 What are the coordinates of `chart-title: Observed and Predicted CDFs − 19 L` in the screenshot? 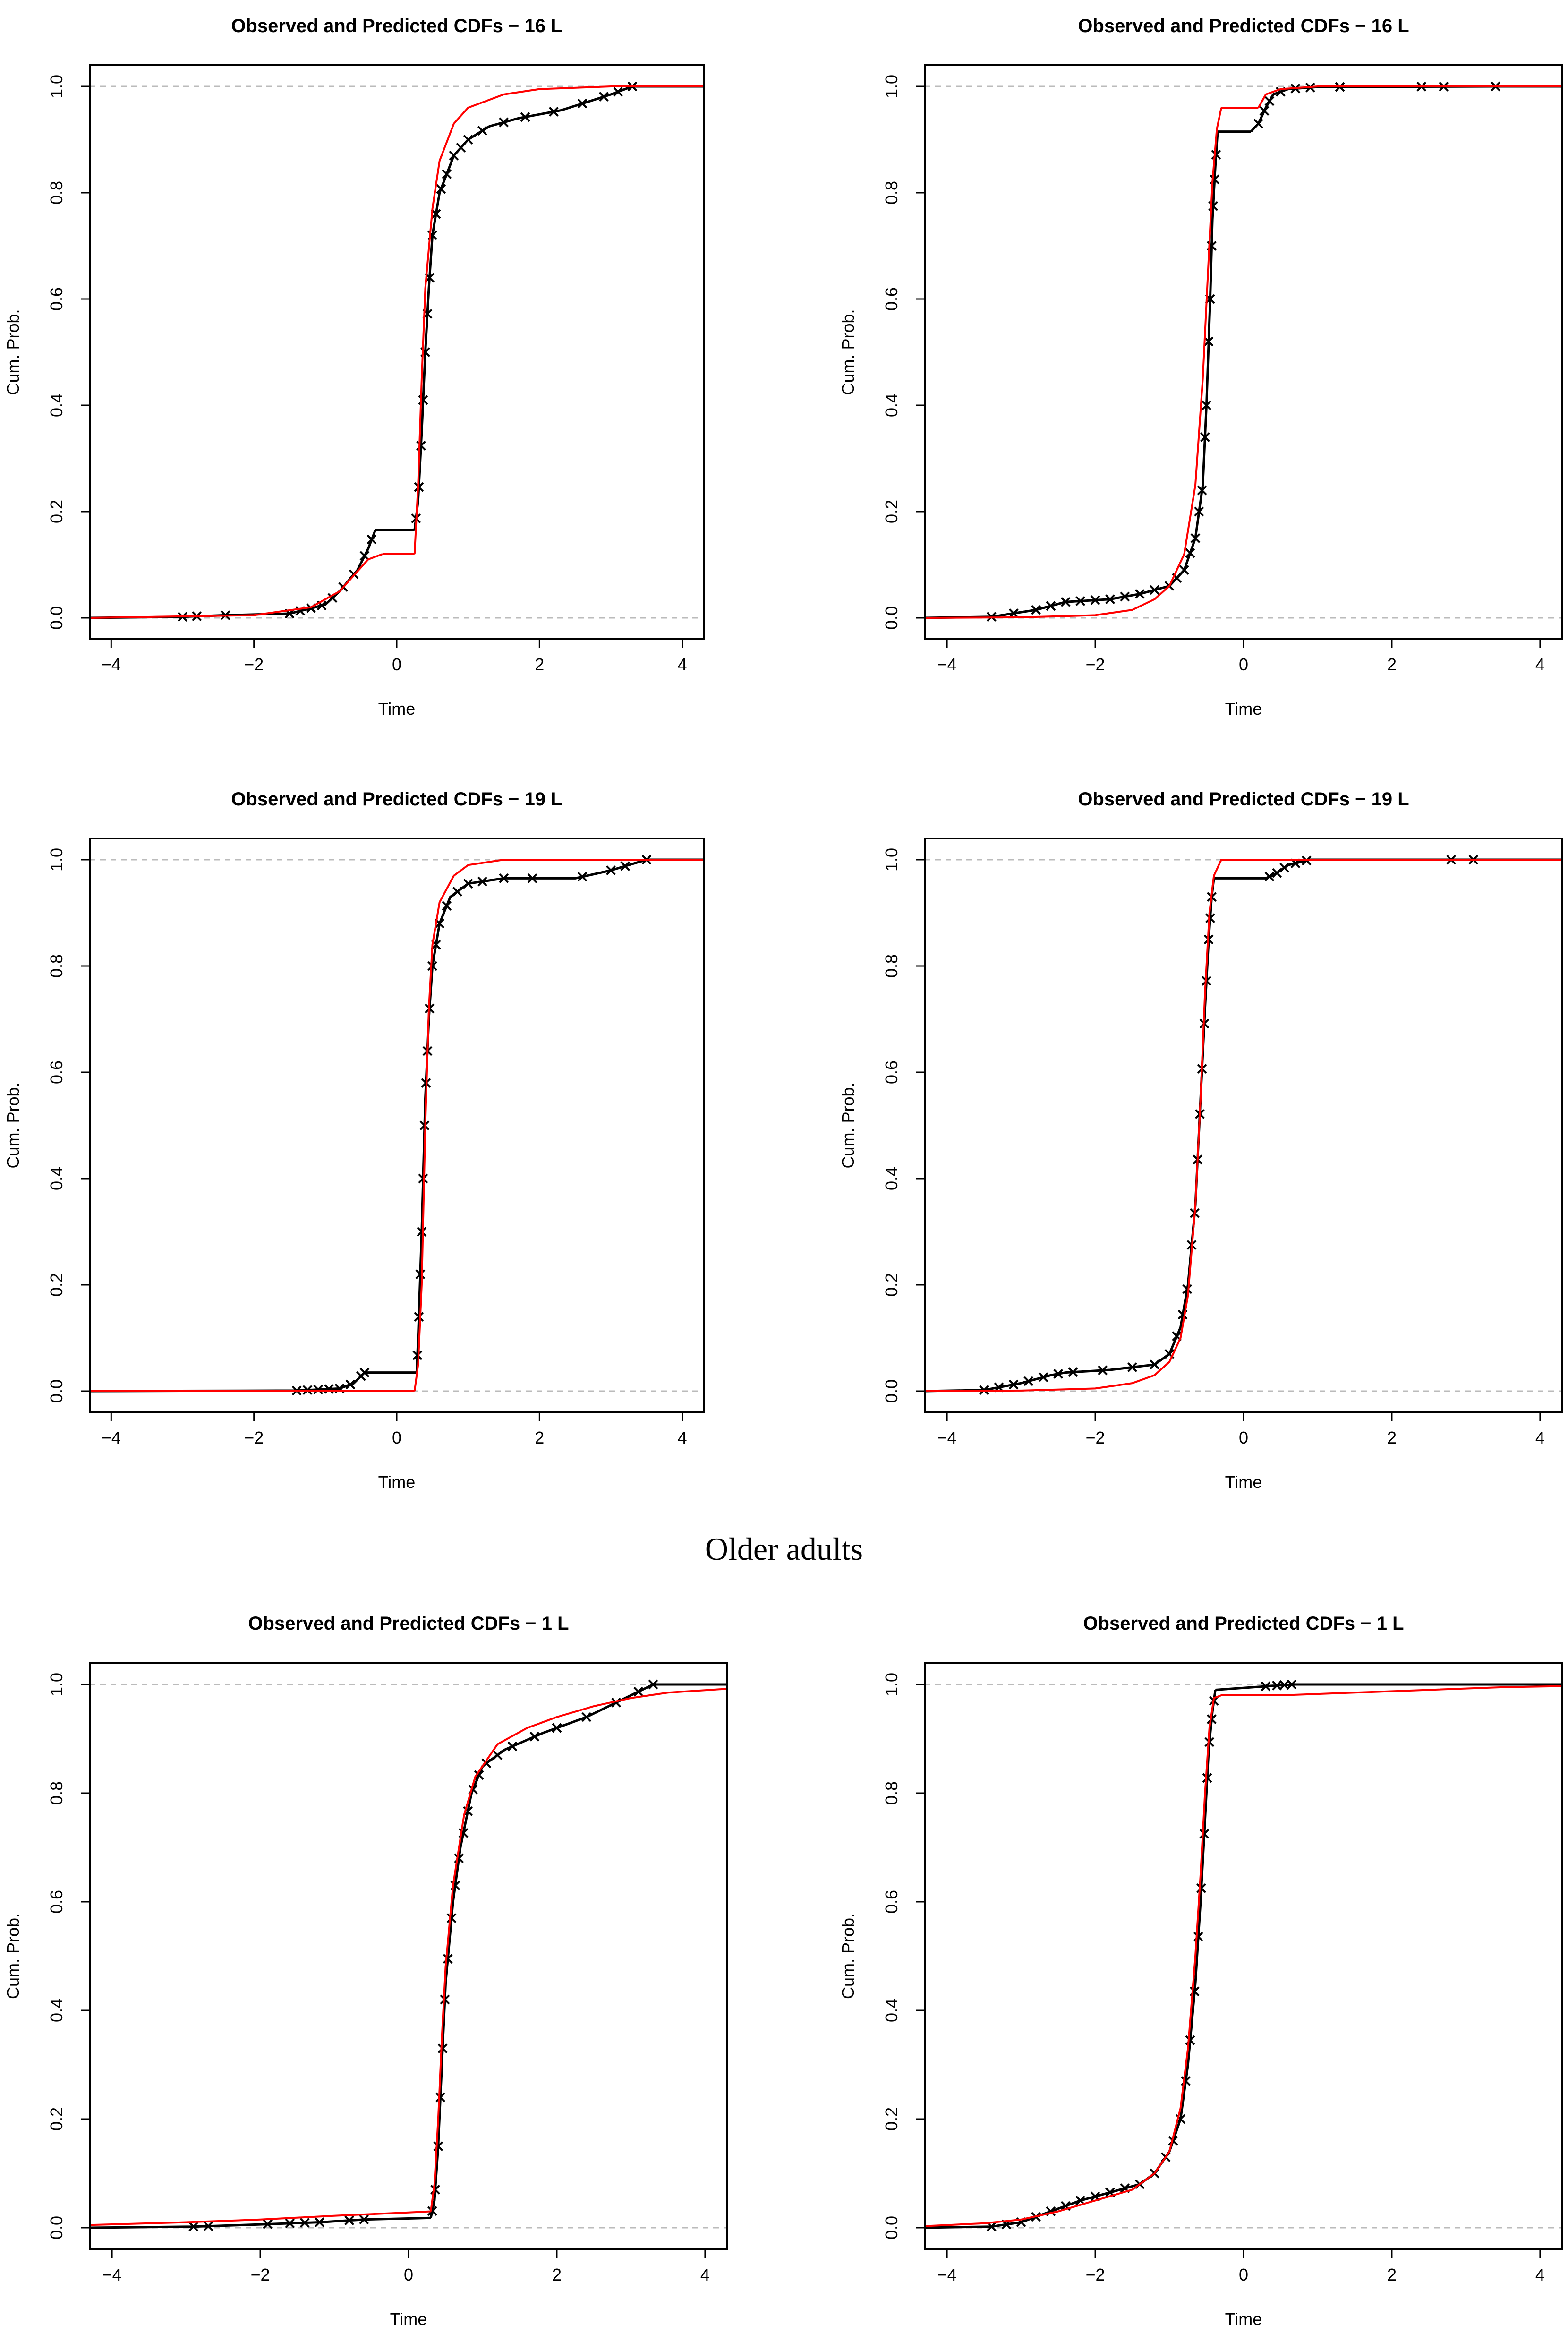 It's located at (1243, 800).